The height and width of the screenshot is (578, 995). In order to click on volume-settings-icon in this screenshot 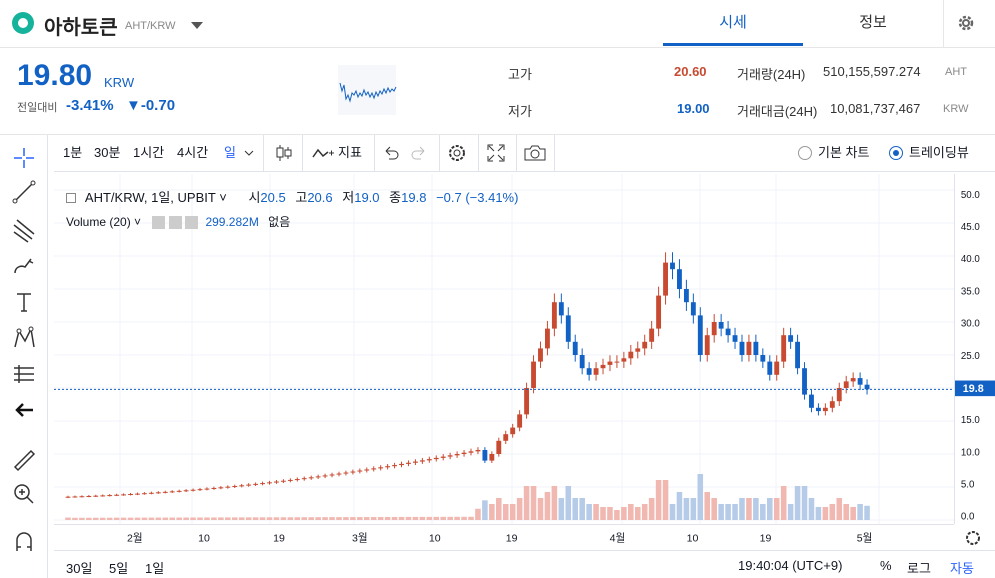, I will do `click(175, 223)`.